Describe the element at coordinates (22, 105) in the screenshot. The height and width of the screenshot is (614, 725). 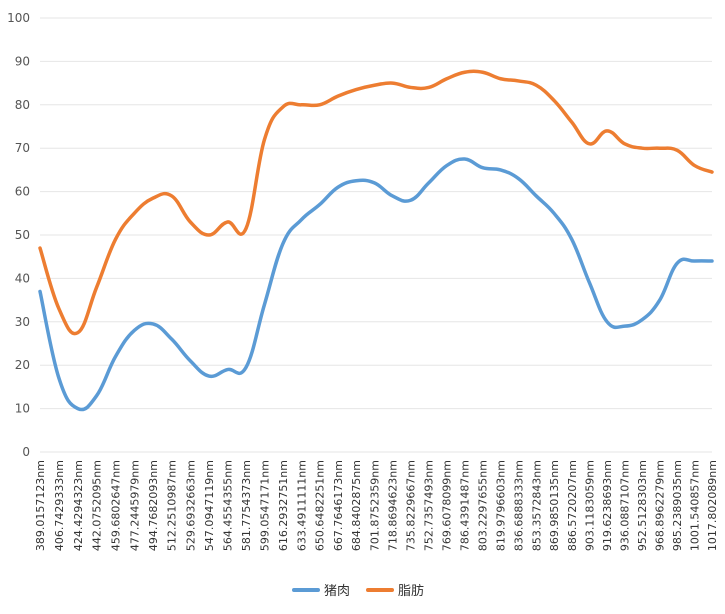
I see `y-tick-label: 80` at that location.